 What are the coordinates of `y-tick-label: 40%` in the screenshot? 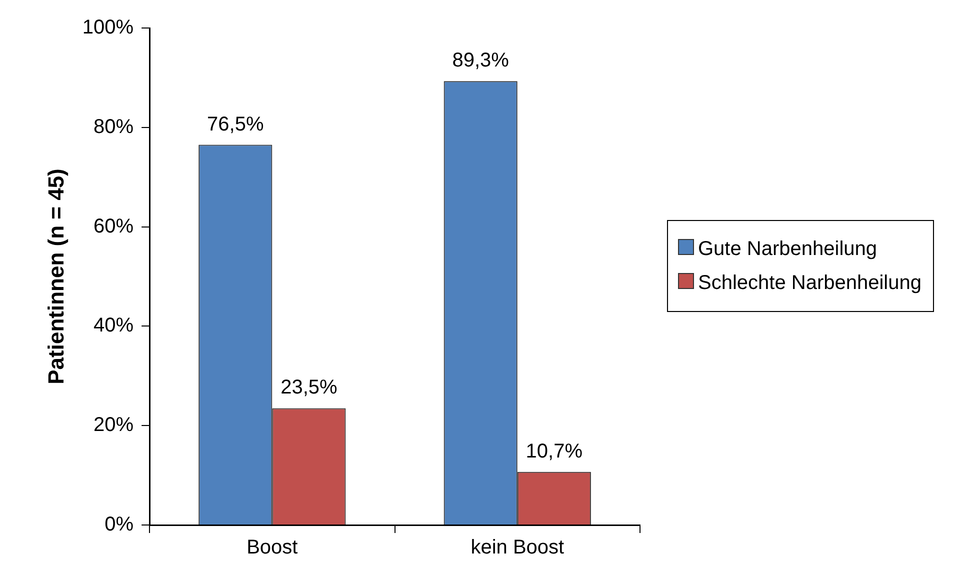 It's located at (114, 325).